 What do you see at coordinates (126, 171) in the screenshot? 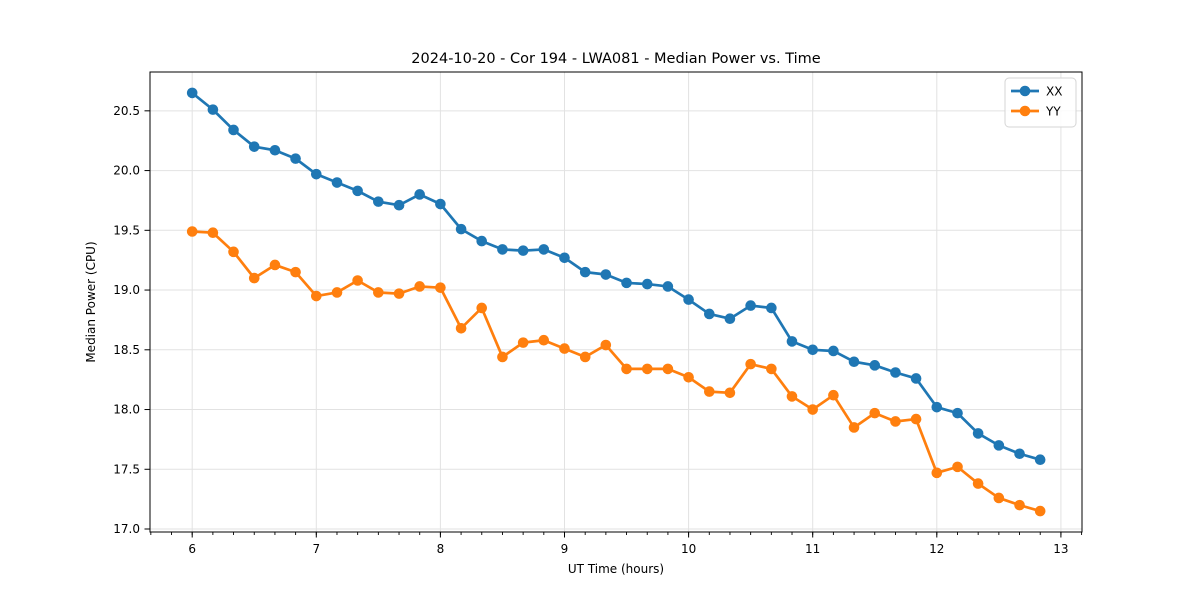
I see `y-tick-label: 20.0` at bounding box center [126, 171].